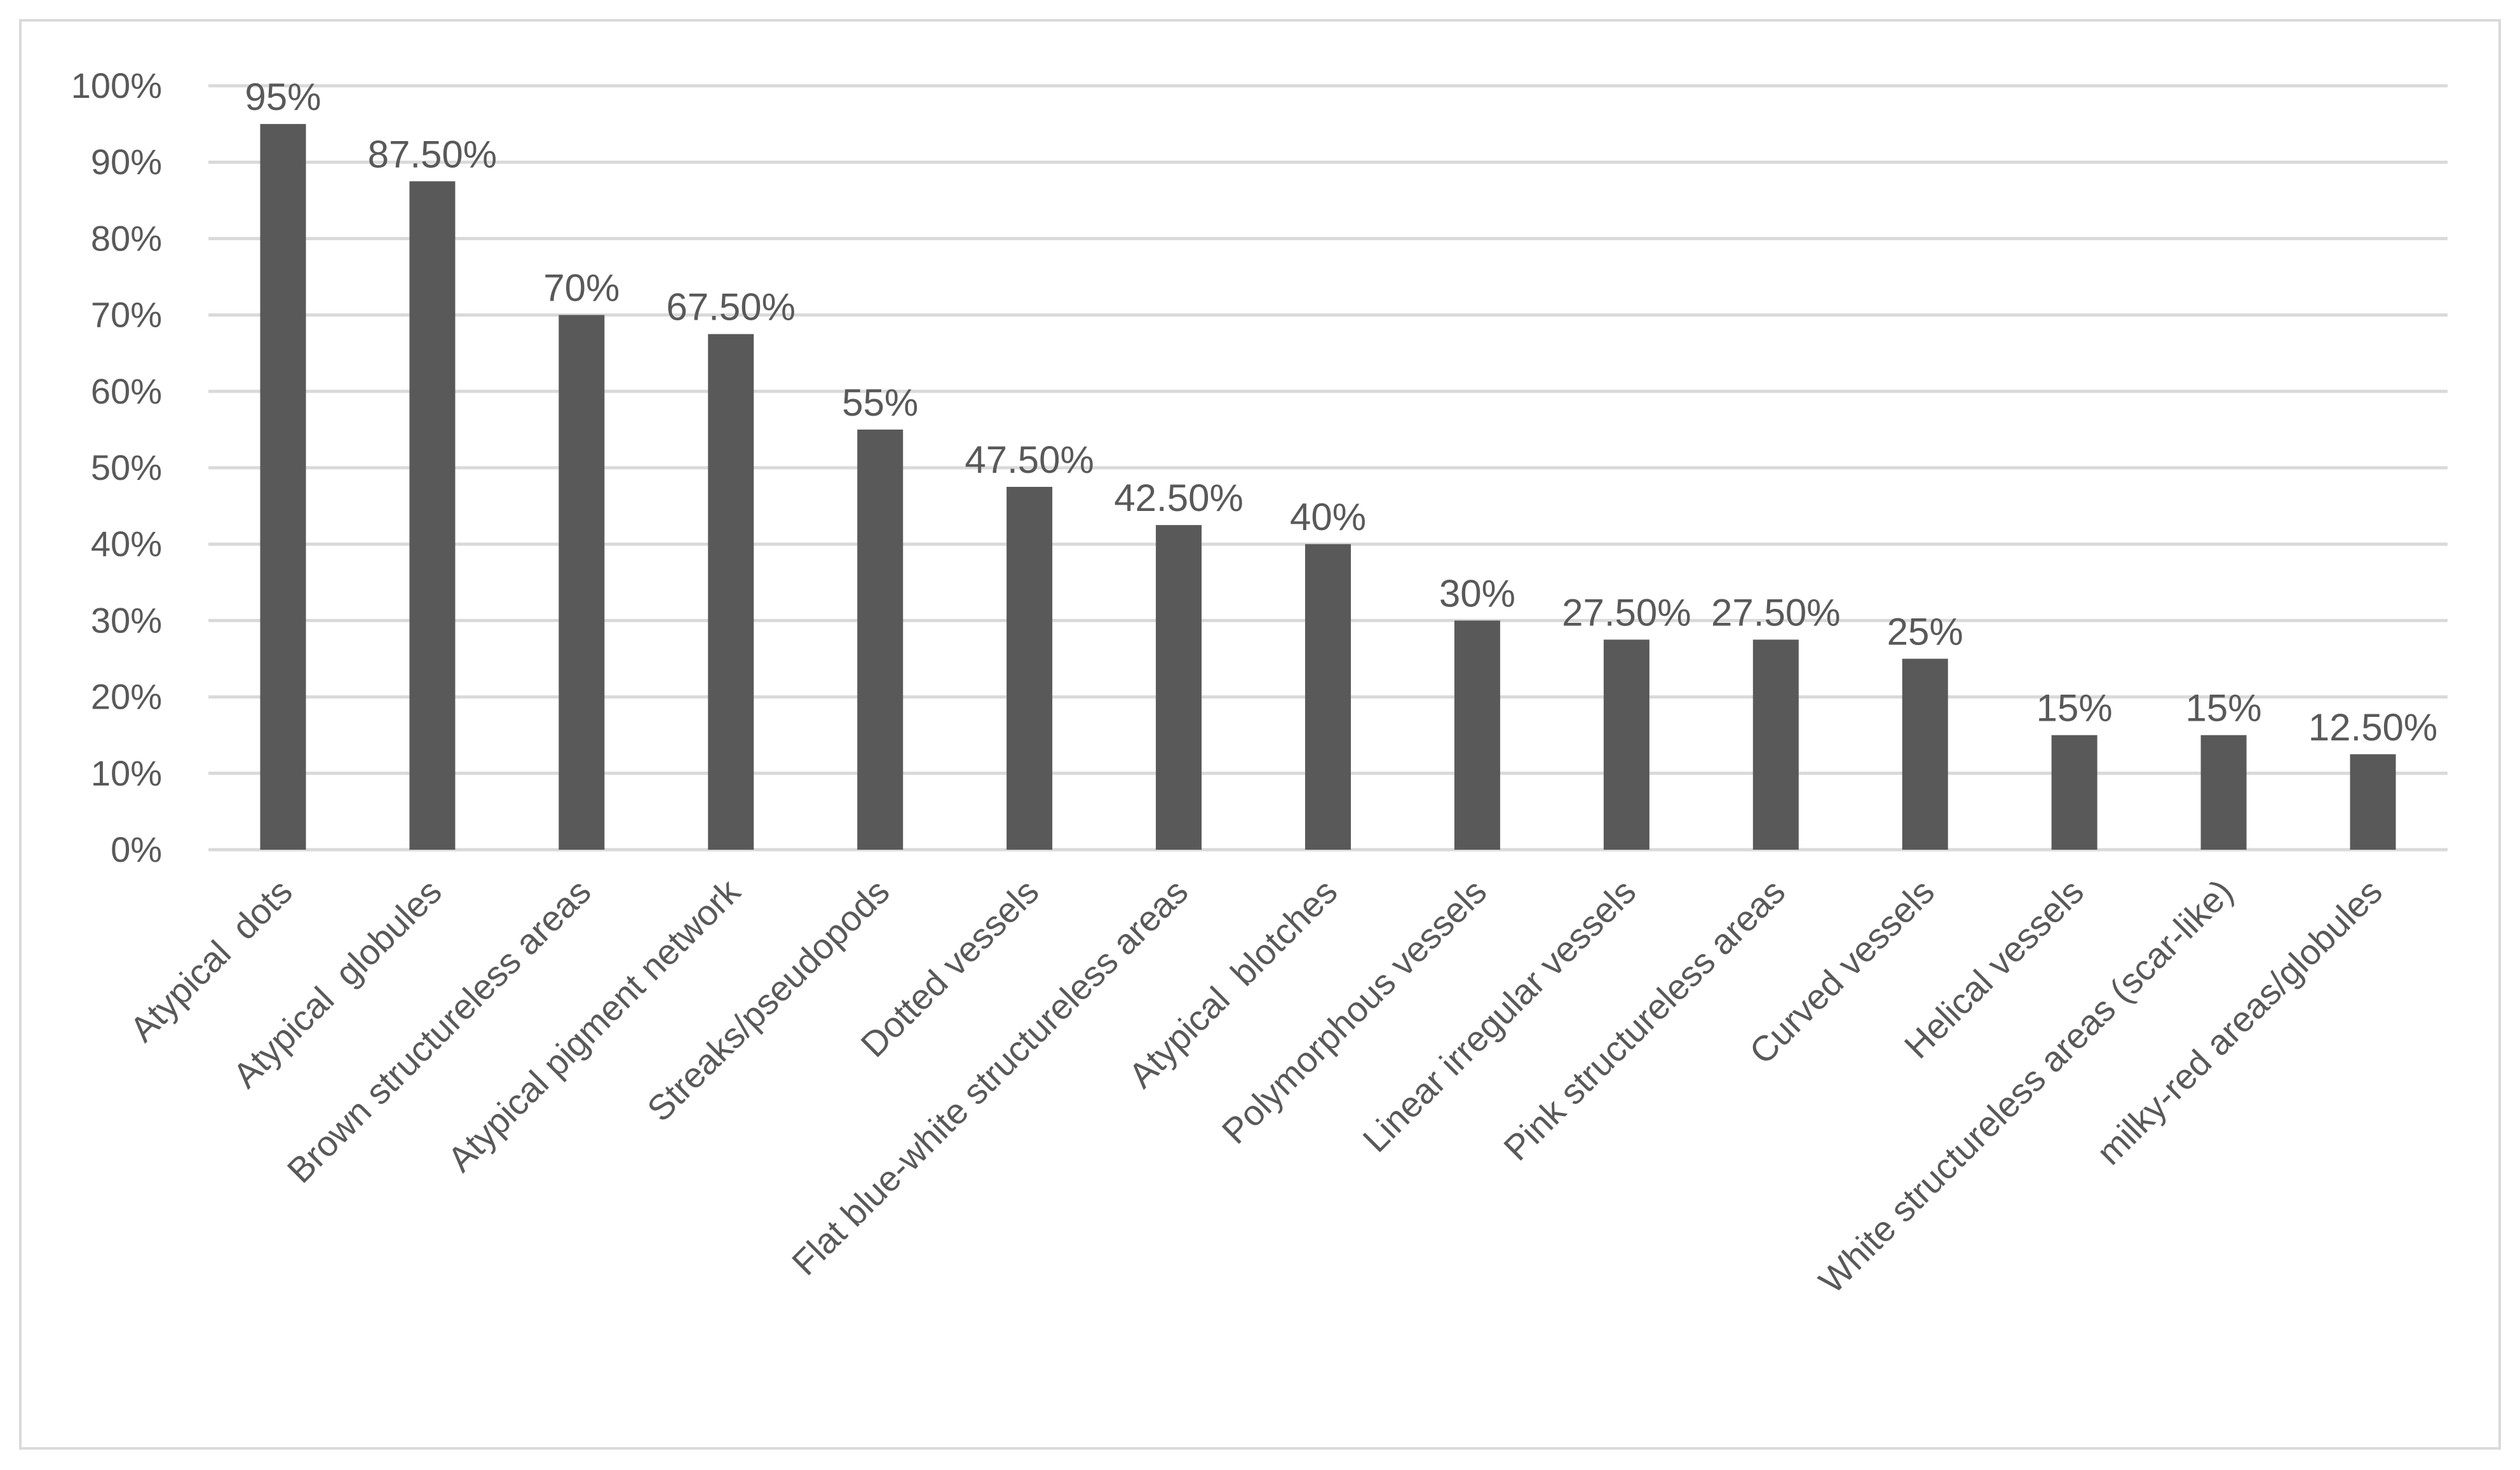  I want to click on x-category-label: Streaks/pseudopods, so click(768, 1000).